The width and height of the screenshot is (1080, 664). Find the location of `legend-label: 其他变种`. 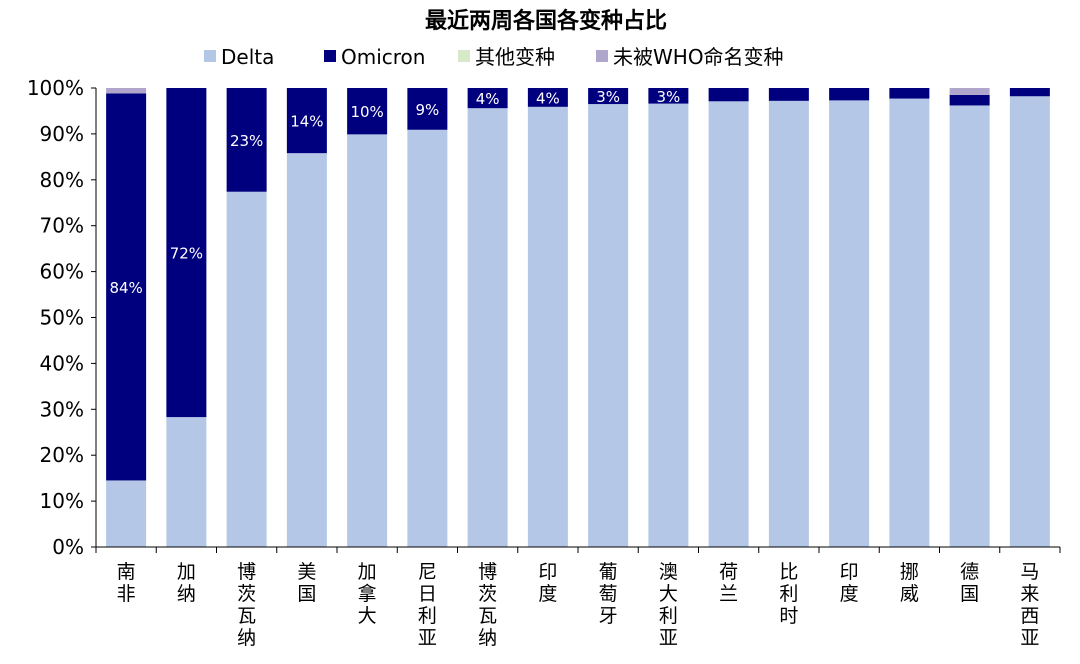

legend-label: 其他变种 is located at coordinates (515, 57).